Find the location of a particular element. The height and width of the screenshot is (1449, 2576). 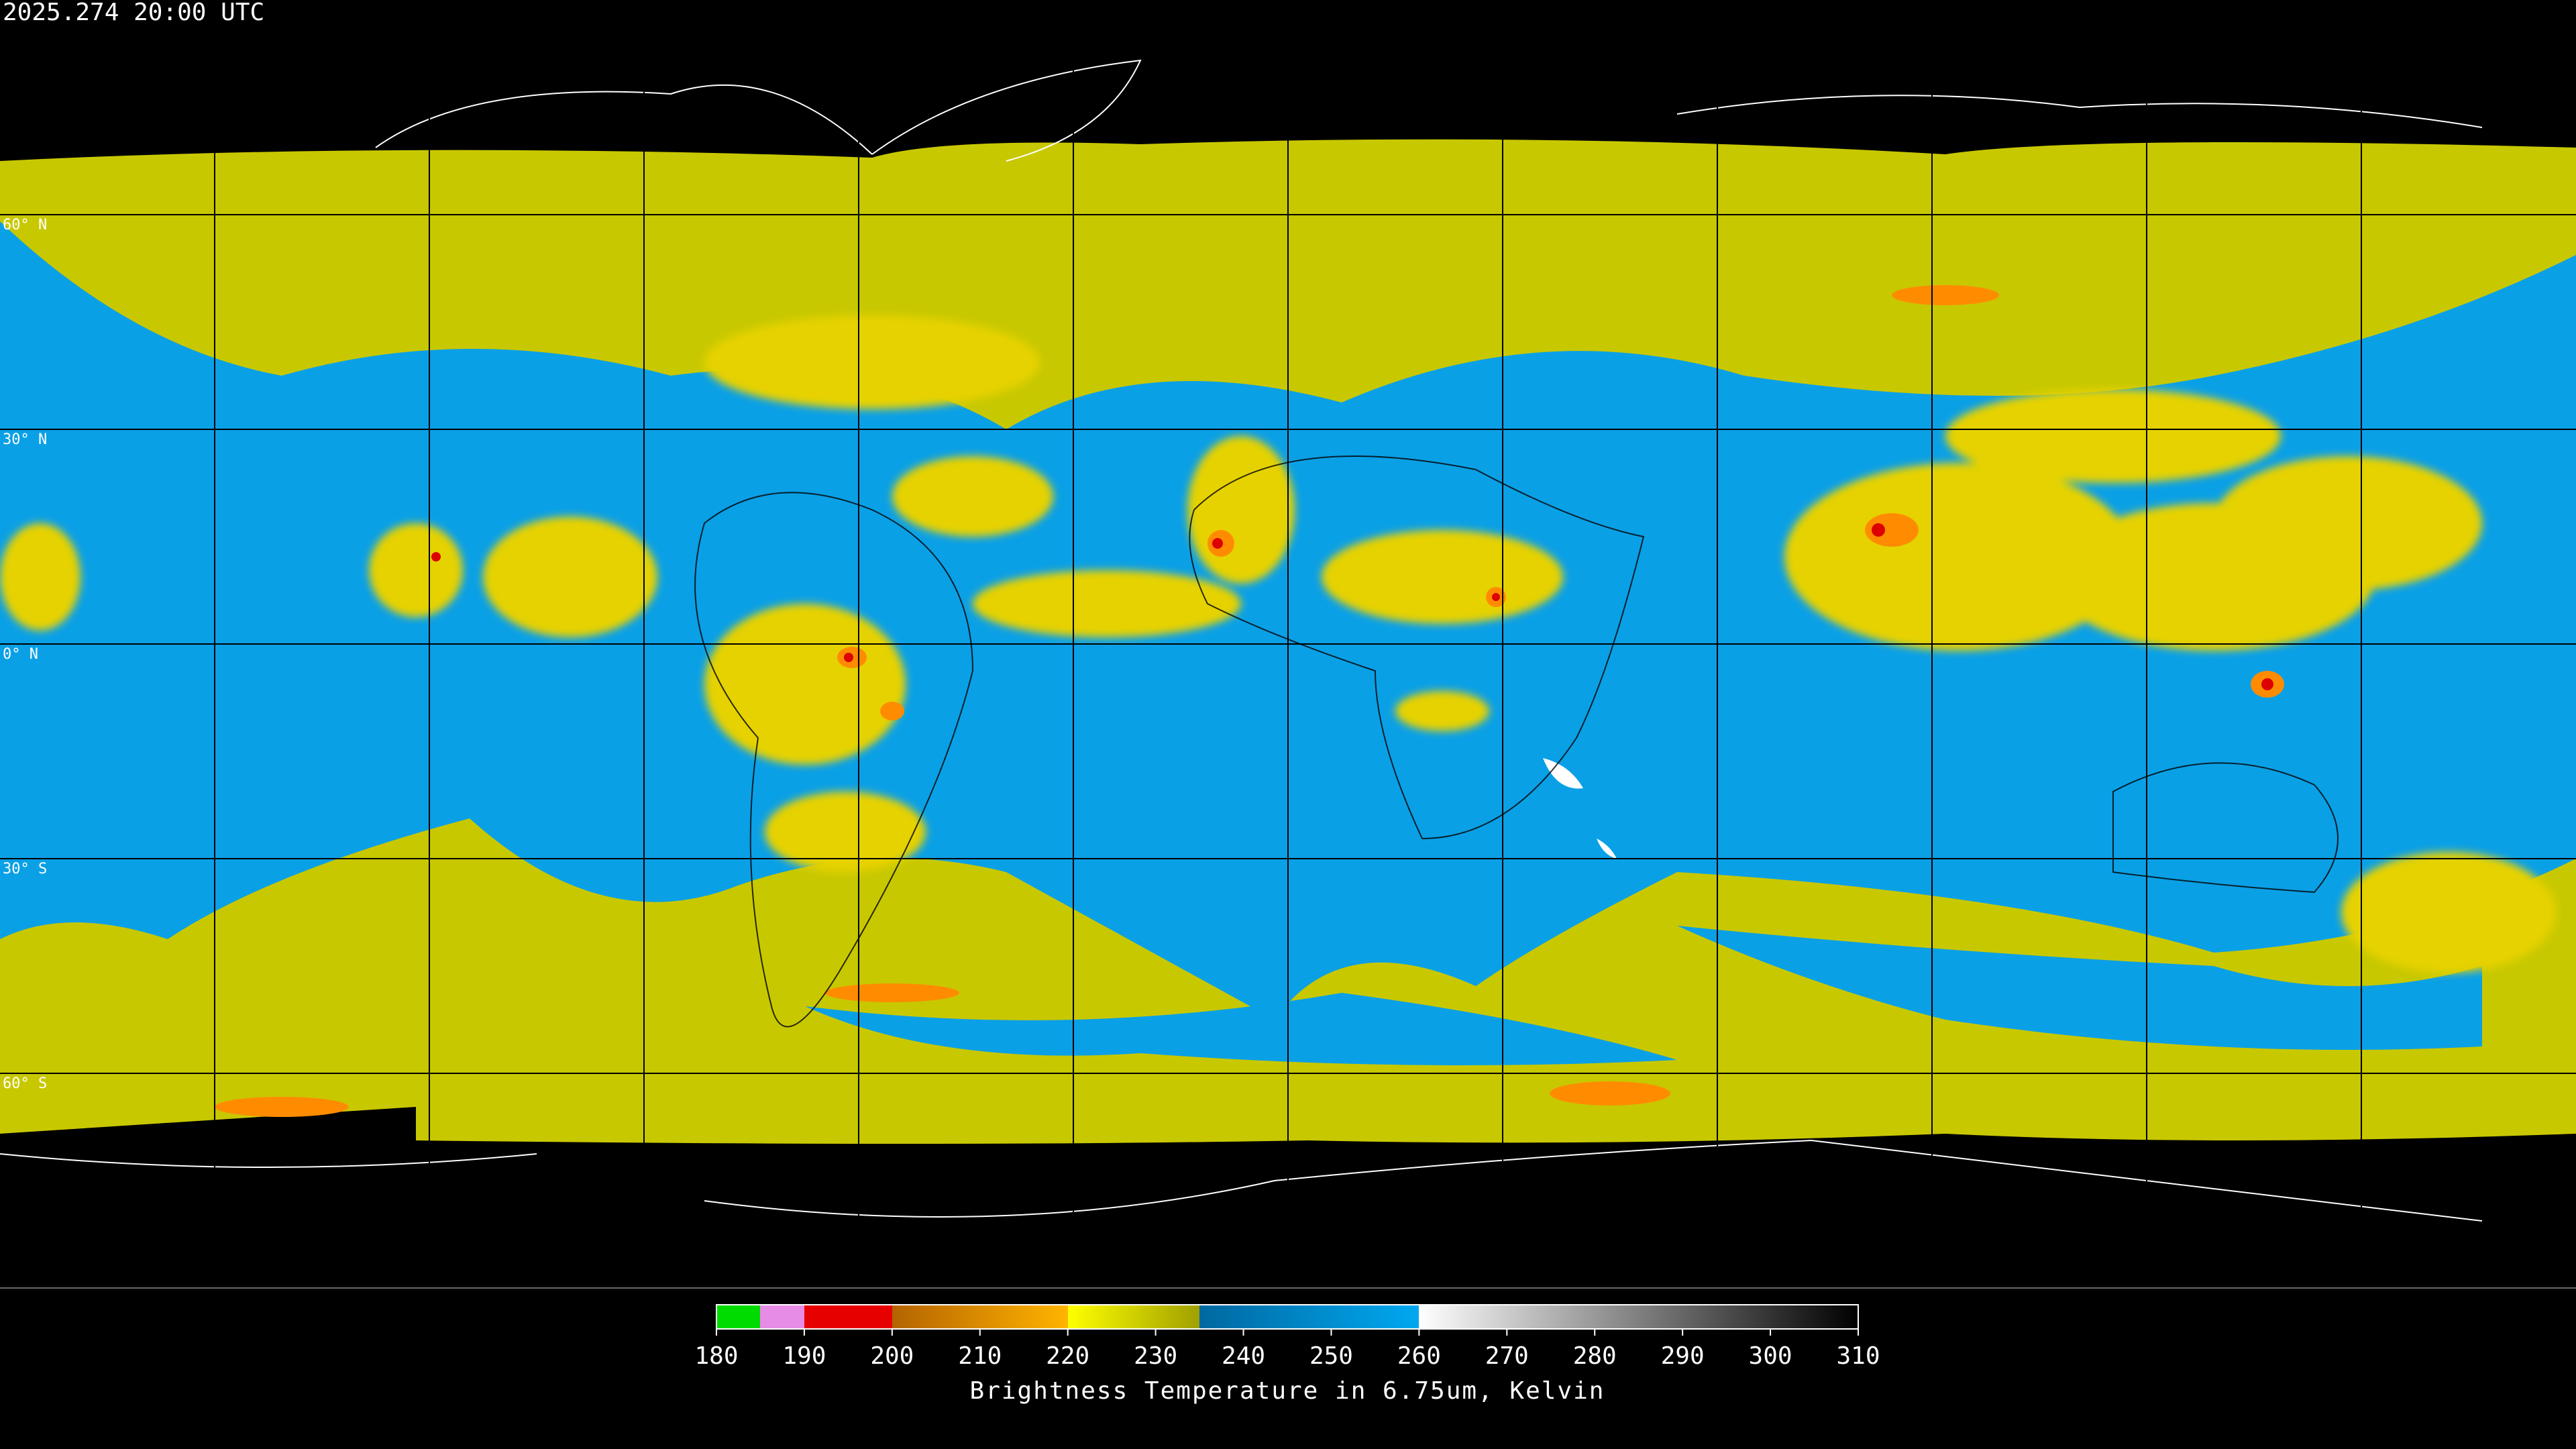

colorbar-tick-label: 270 is located at coordinates (1507, 1356).